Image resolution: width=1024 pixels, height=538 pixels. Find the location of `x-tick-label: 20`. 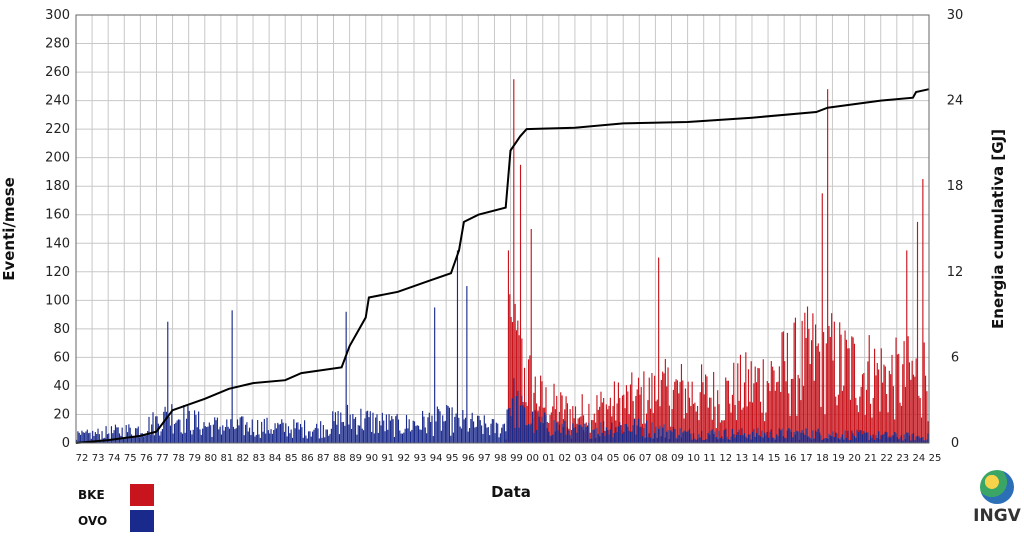

x-tick-label: 20 is located at coordinates (854, 458).